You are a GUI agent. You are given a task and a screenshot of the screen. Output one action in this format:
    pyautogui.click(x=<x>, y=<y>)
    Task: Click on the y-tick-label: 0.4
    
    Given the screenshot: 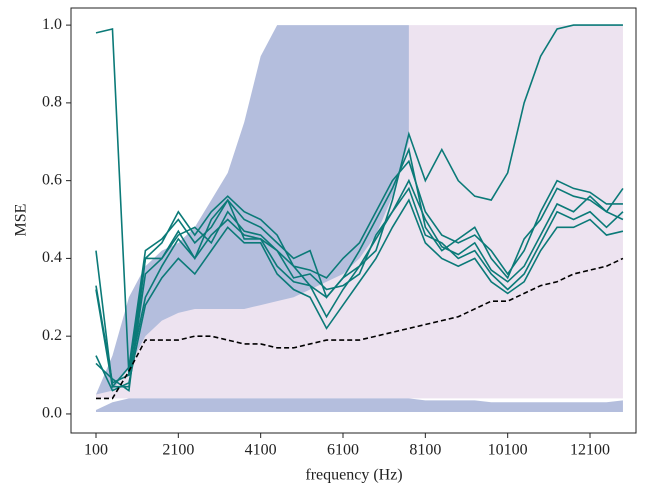 What is the action you would take?
    pyautogui.click(x=52, y=257)
    